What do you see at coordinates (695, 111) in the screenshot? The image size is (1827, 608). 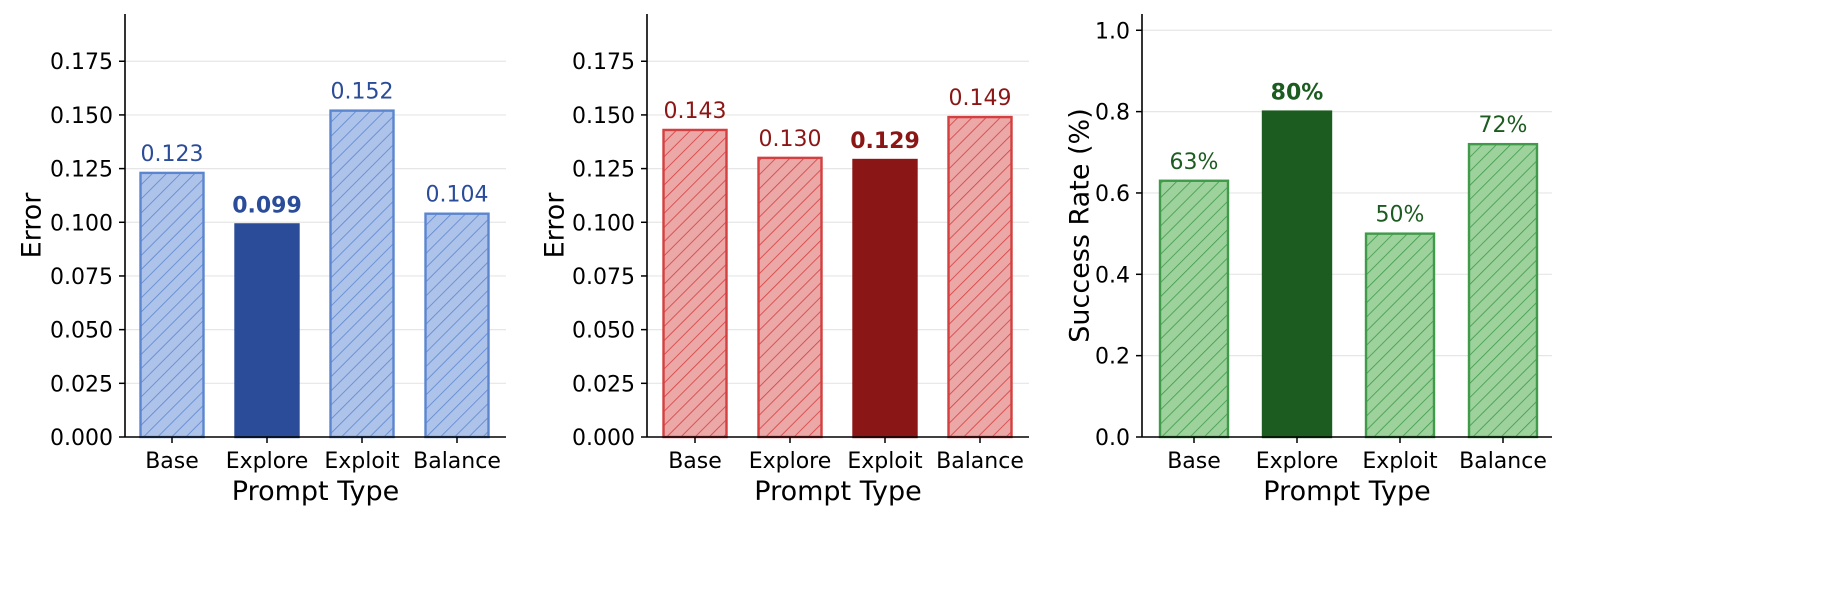 I see `bar-value-label: 0.143` at bounding box center [695, 111].